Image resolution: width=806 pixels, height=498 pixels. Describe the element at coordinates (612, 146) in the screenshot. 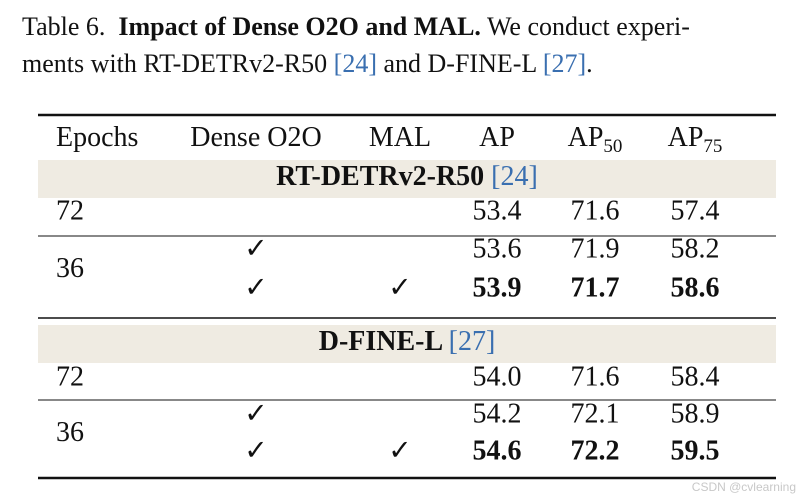

I see `header-subscript: 50` at that location.